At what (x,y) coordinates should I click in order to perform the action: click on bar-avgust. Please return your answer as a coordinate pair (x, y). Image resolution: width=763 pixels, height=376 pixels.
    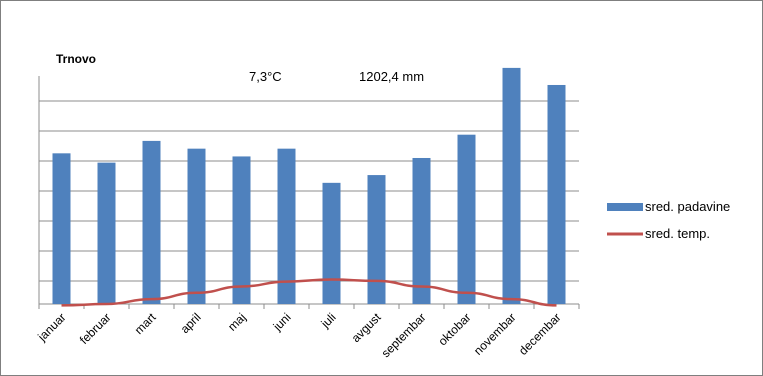
    Looking at the image, I should click on (376, 239).